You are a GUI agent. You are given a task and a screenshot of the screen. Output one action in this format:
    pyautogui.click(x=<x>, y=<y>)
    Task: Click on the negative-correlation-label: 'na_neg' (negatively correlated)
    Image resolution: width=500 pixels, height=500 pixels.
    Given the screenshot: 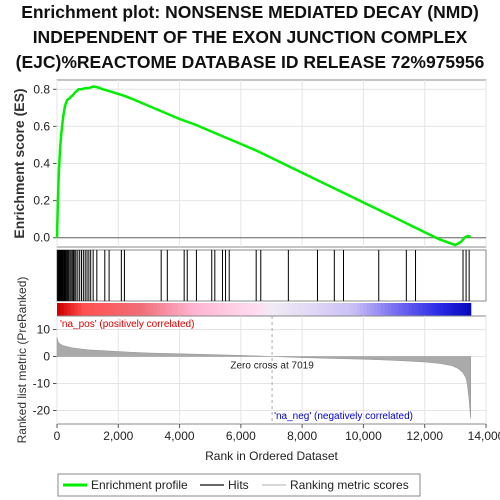 What is the action you would take?
    pyautogui.click(x=343, y=416)
    